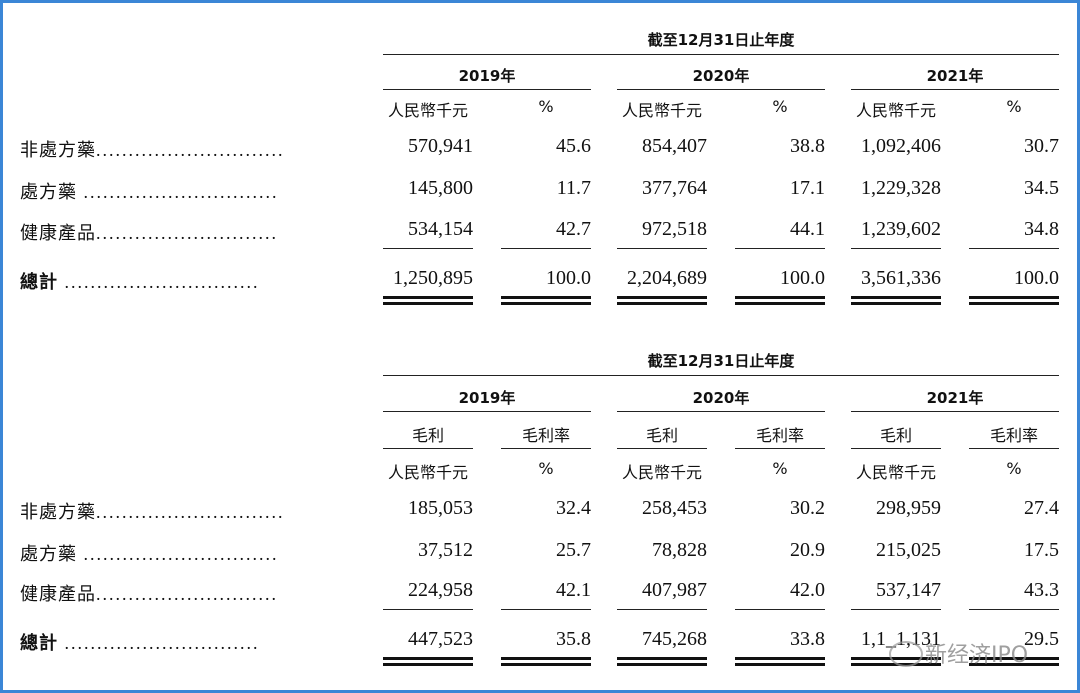  Describe the element at coordinates (440, 146) in the screenshot. I see `table-cell: 570,941` at that location.